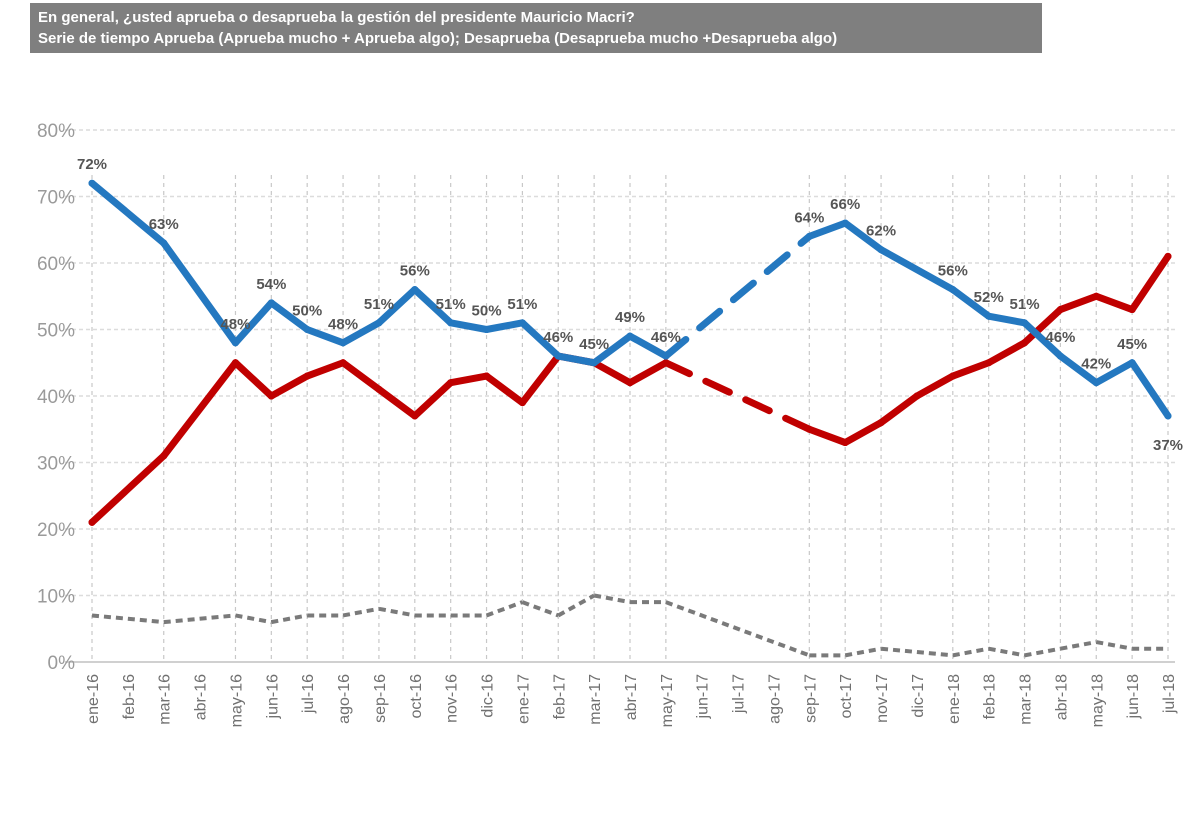 The height and width of the screenshot is (833, 1200). What do you see at coordinates (559, 696) in the screenshot?
I see `x-tick-label: feb-17` at bounding box center [559, 696].